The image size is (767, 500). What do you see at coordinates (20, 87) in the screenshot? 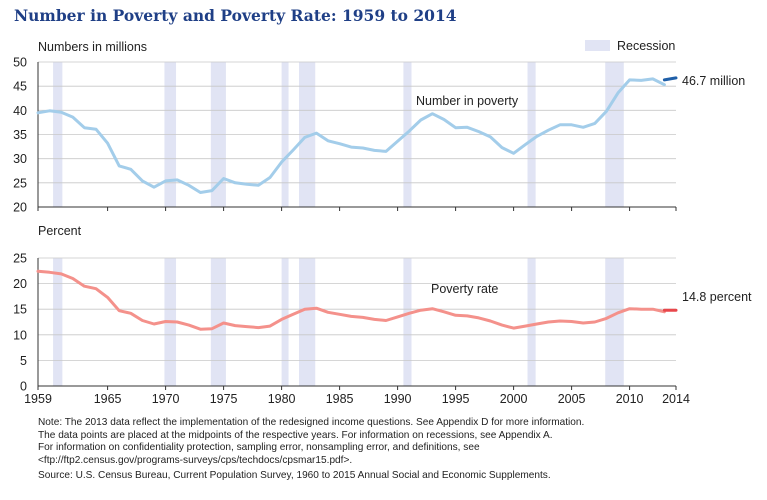
I see `y-tick-label: 45` at bounding box center [20, 87].